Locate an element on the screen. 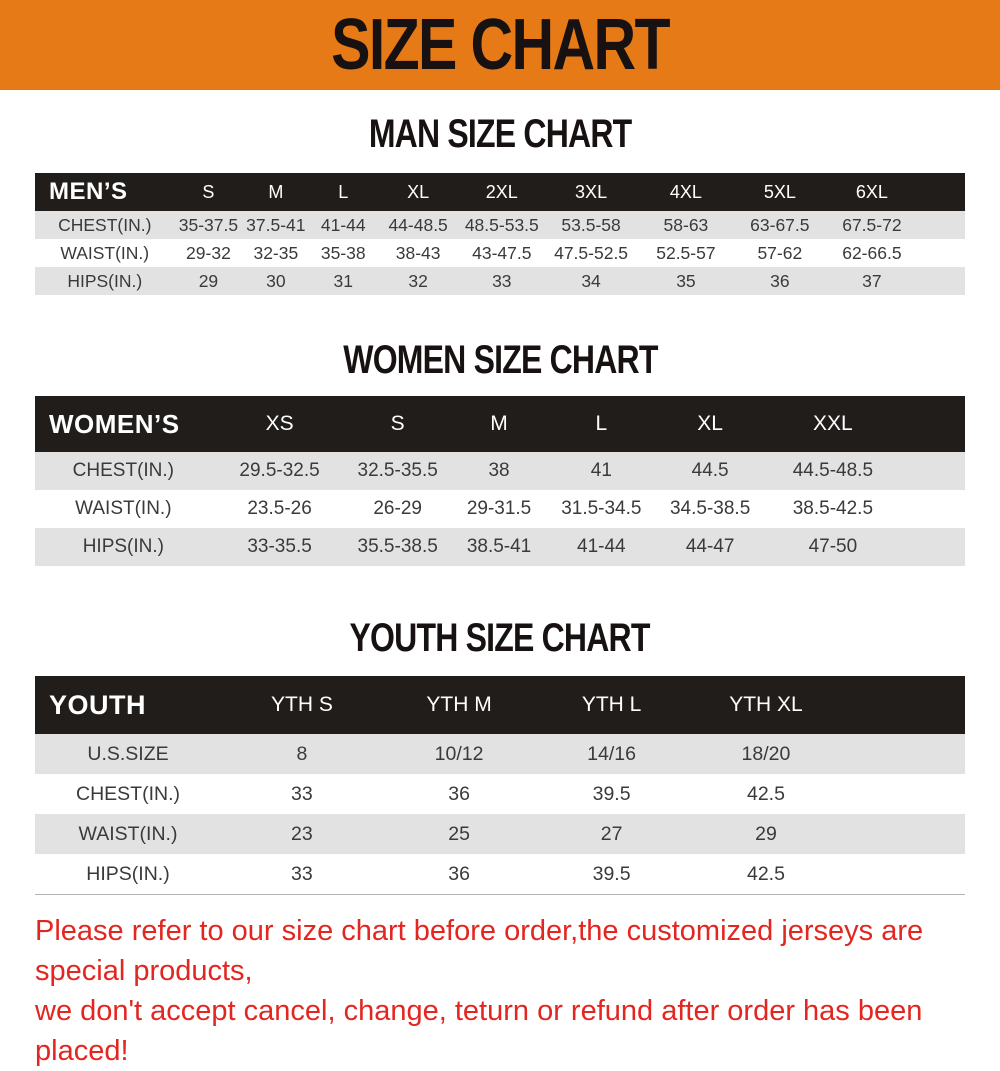 The height and width of the screenshot is (1071, 1000). cell: 37.5-41 is located at coordinates (276, 224).